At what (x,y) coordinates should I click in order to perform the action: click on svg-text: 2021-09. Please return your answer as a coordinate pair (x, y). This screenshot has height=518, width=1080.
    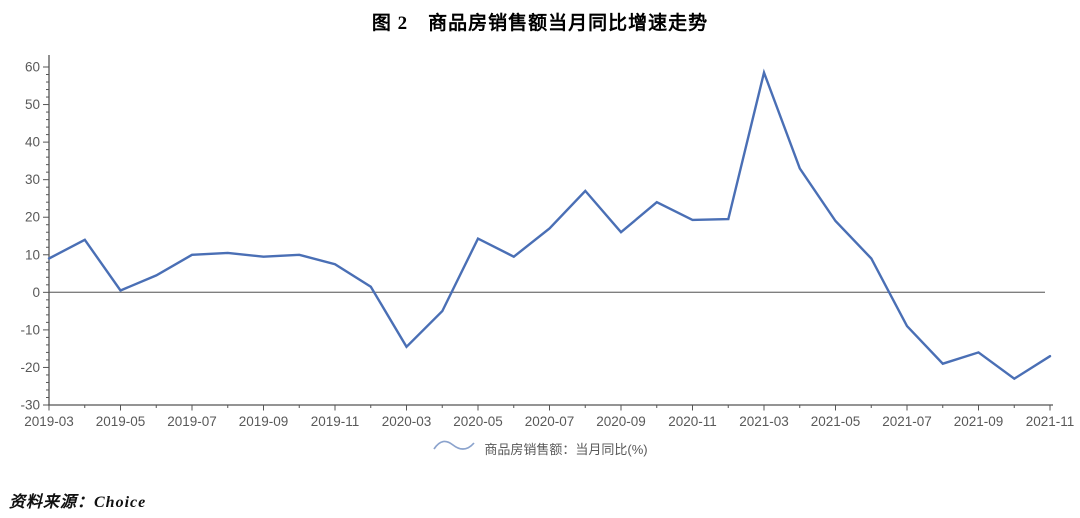
    Looking at the image, I should click on (979, 421).